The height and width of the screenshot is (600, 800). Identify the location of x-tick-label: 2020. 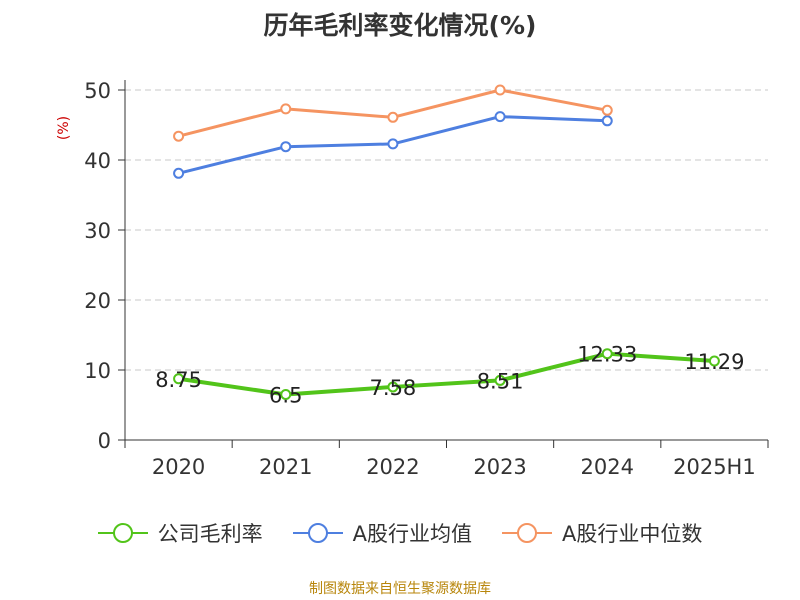
(178, 467).